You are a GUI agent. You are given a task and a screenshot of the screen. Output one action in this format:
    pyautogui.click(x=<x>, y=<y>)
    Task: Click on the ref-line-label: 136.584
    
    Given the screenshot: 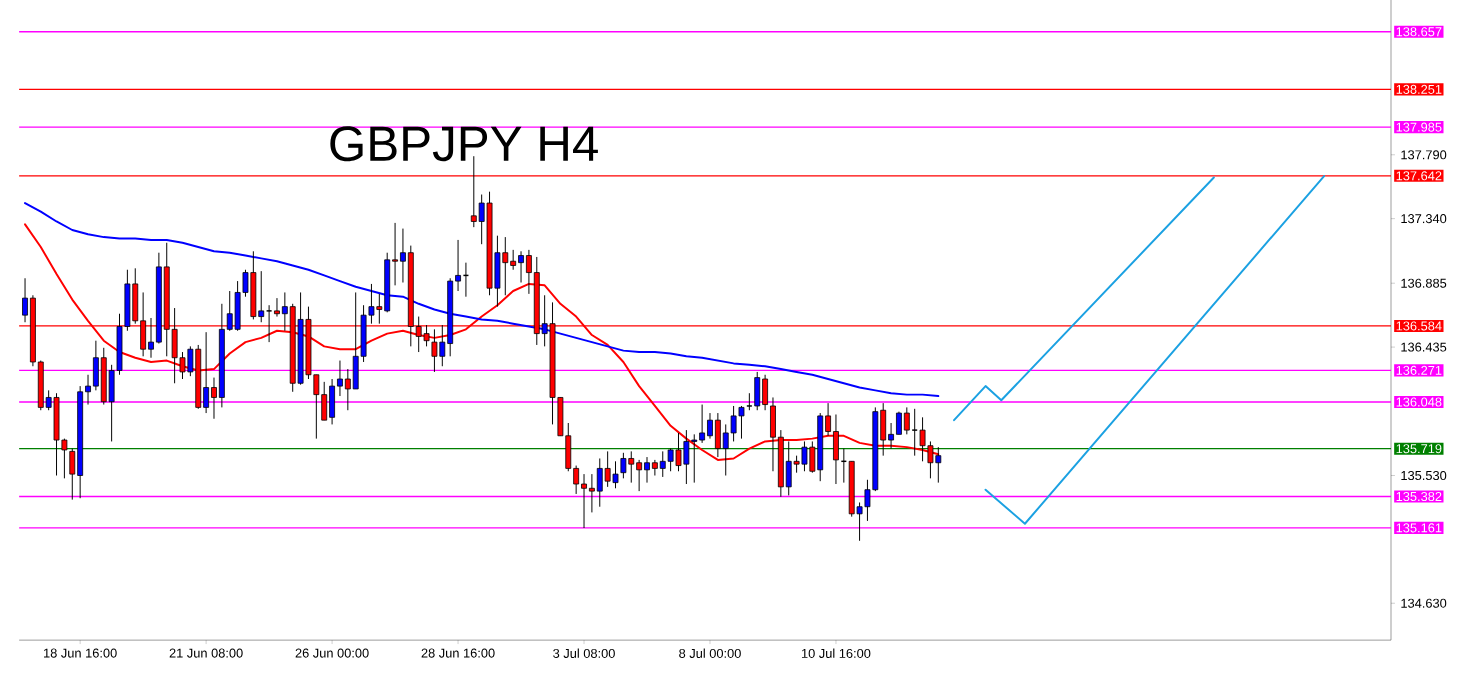 What is the action you would take?
    pyautogui.click(x=1419, y=326)
    